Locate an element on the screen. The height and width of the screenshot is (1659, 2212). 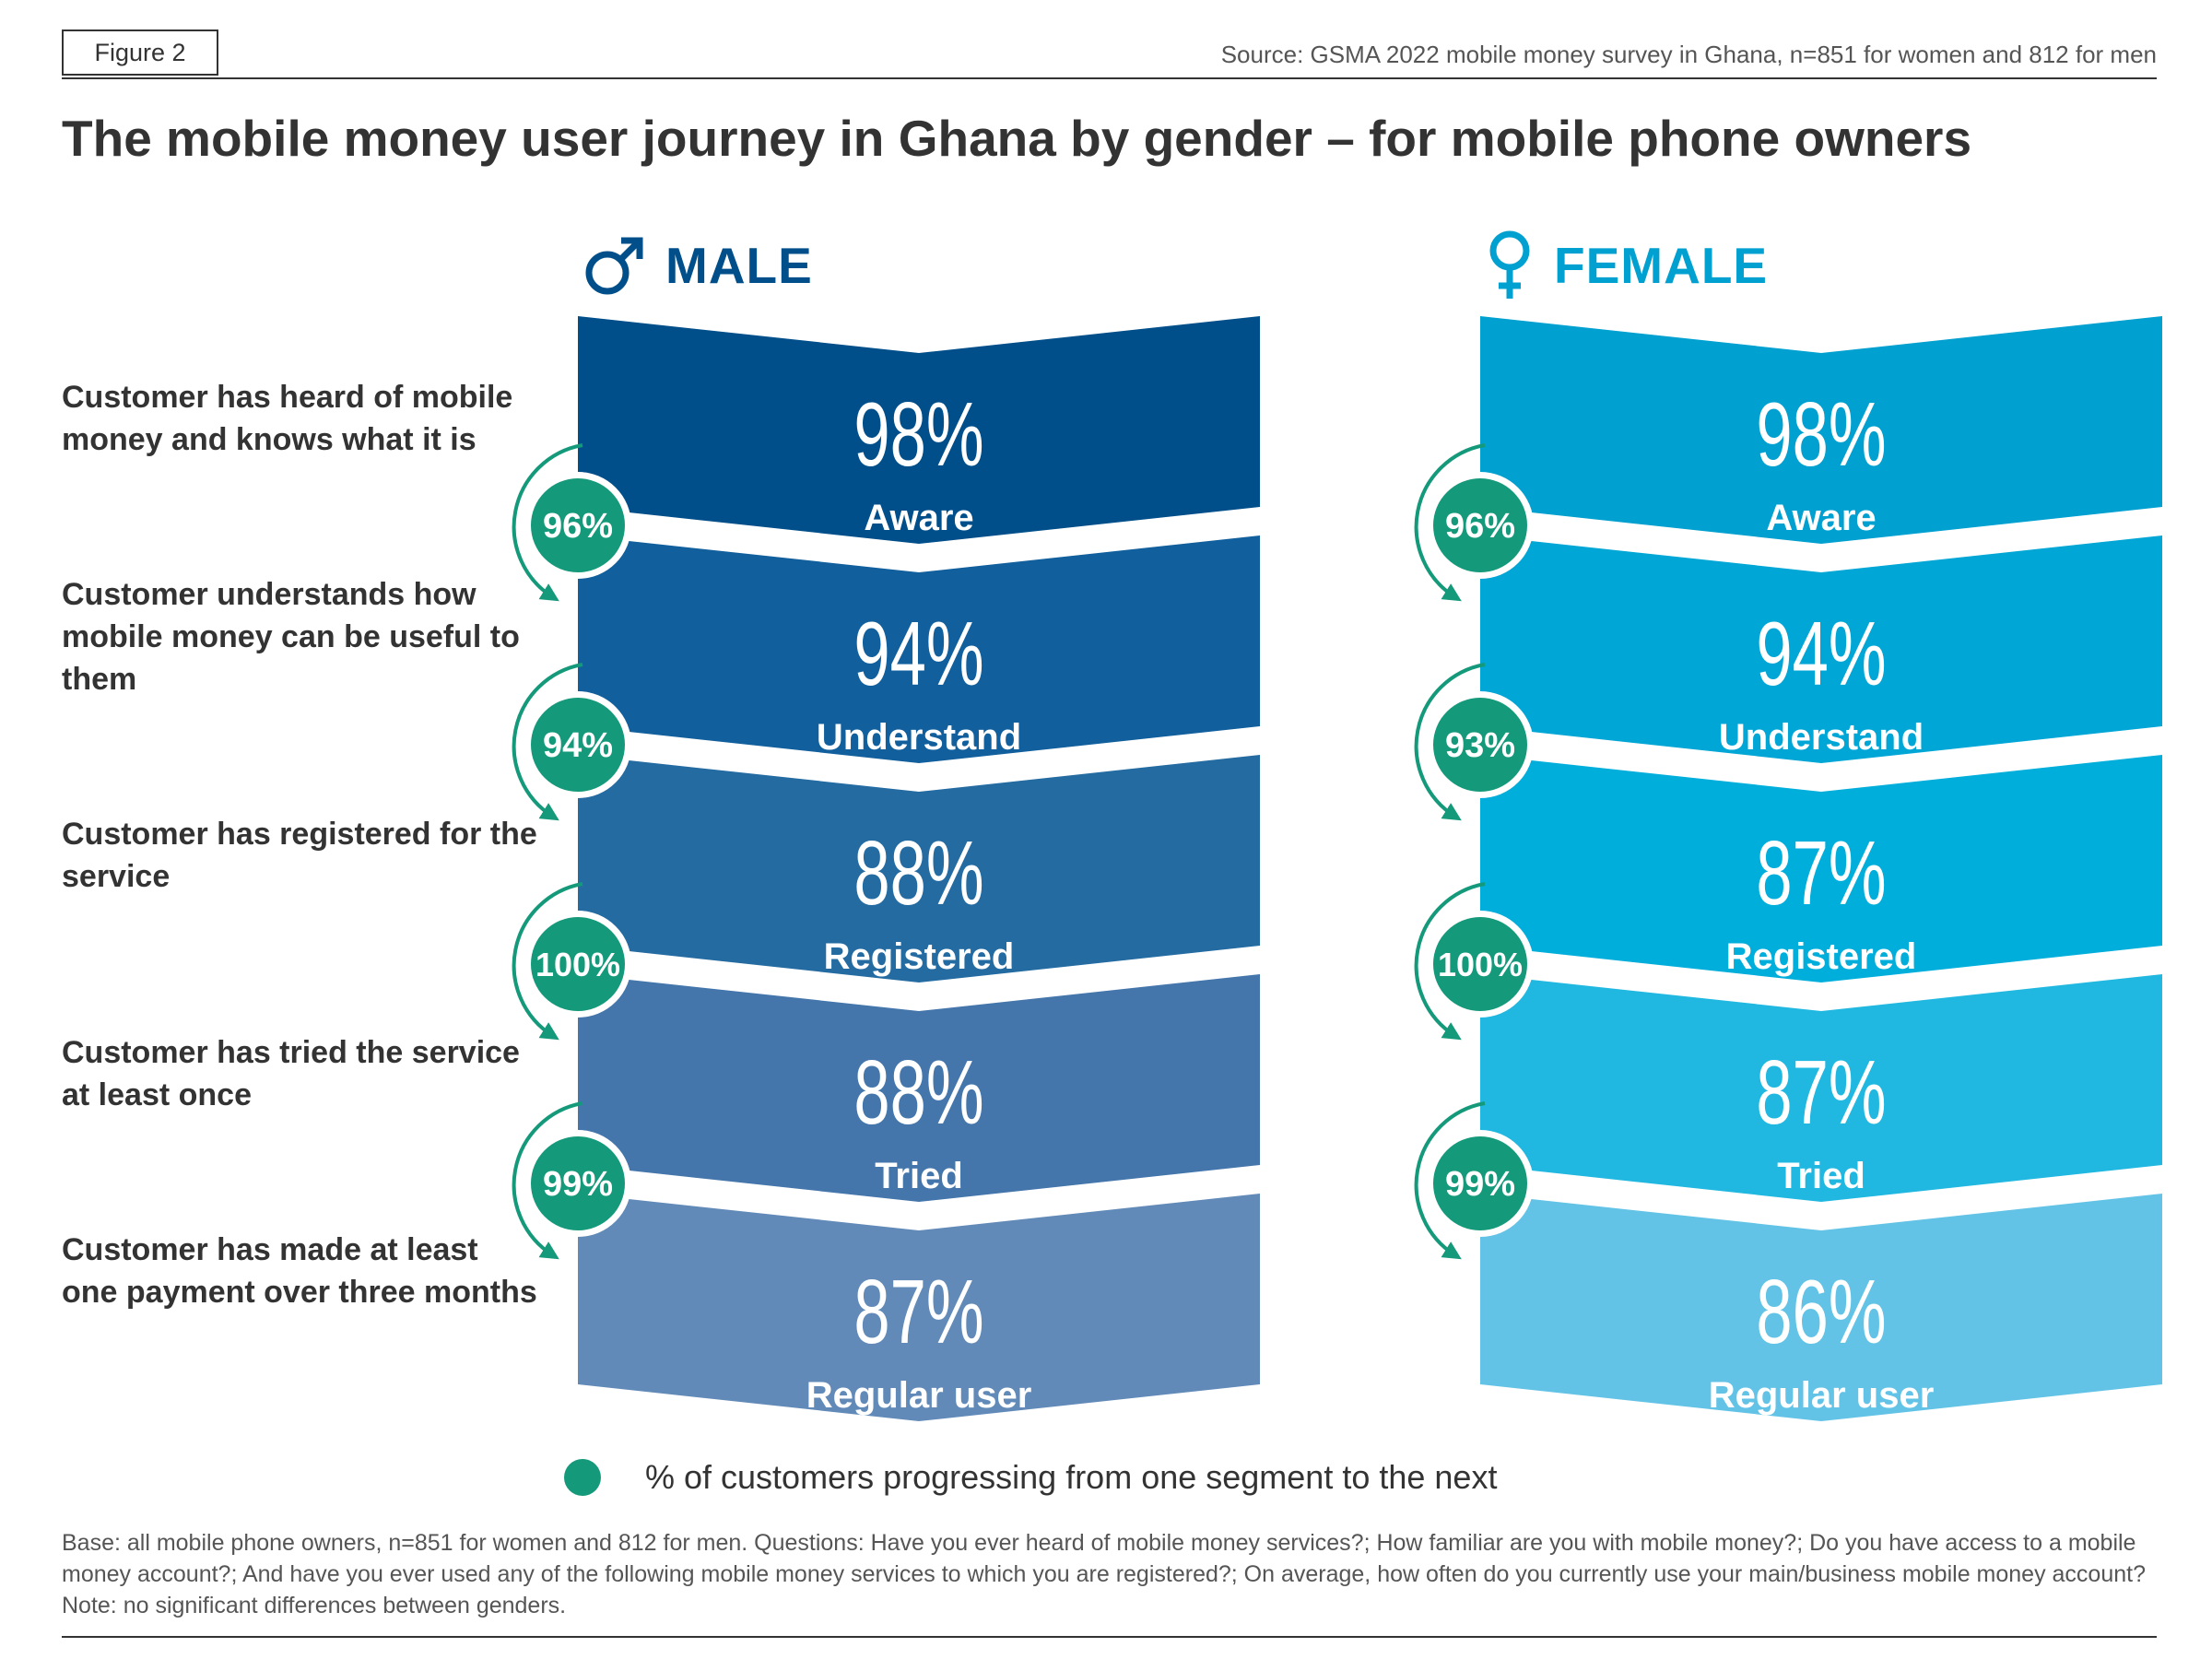
male-band-registered is located at coordinates (919, 868).